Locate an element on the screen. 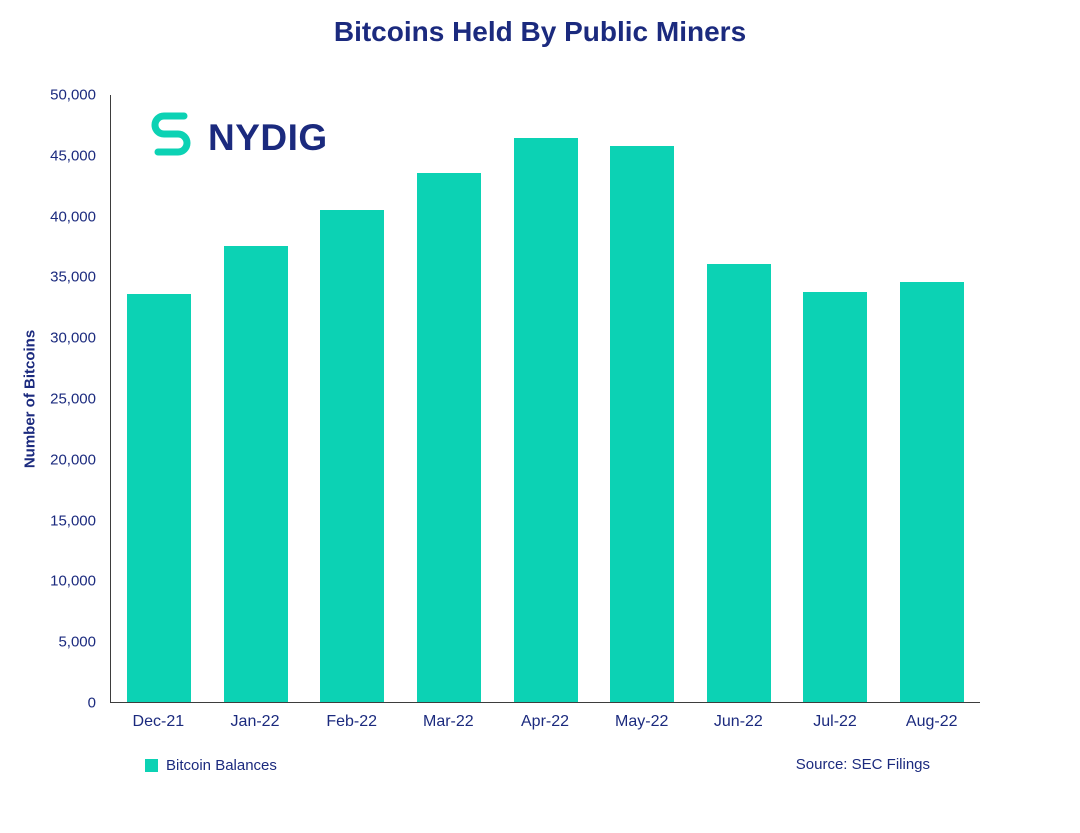 Image resolution: width=1080 pixels, height=833 pixels. legend: Bitcoin Balances is located at coordinates (211, 765).